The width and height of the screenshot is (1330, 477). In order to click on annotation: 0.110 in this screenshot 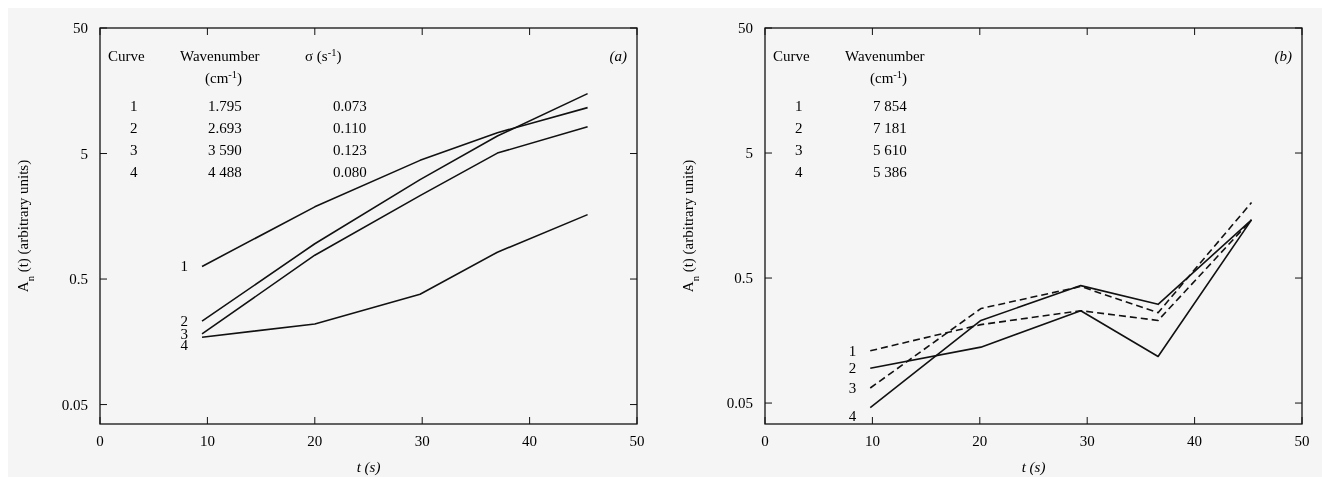, I will do `click(350, 128)`.